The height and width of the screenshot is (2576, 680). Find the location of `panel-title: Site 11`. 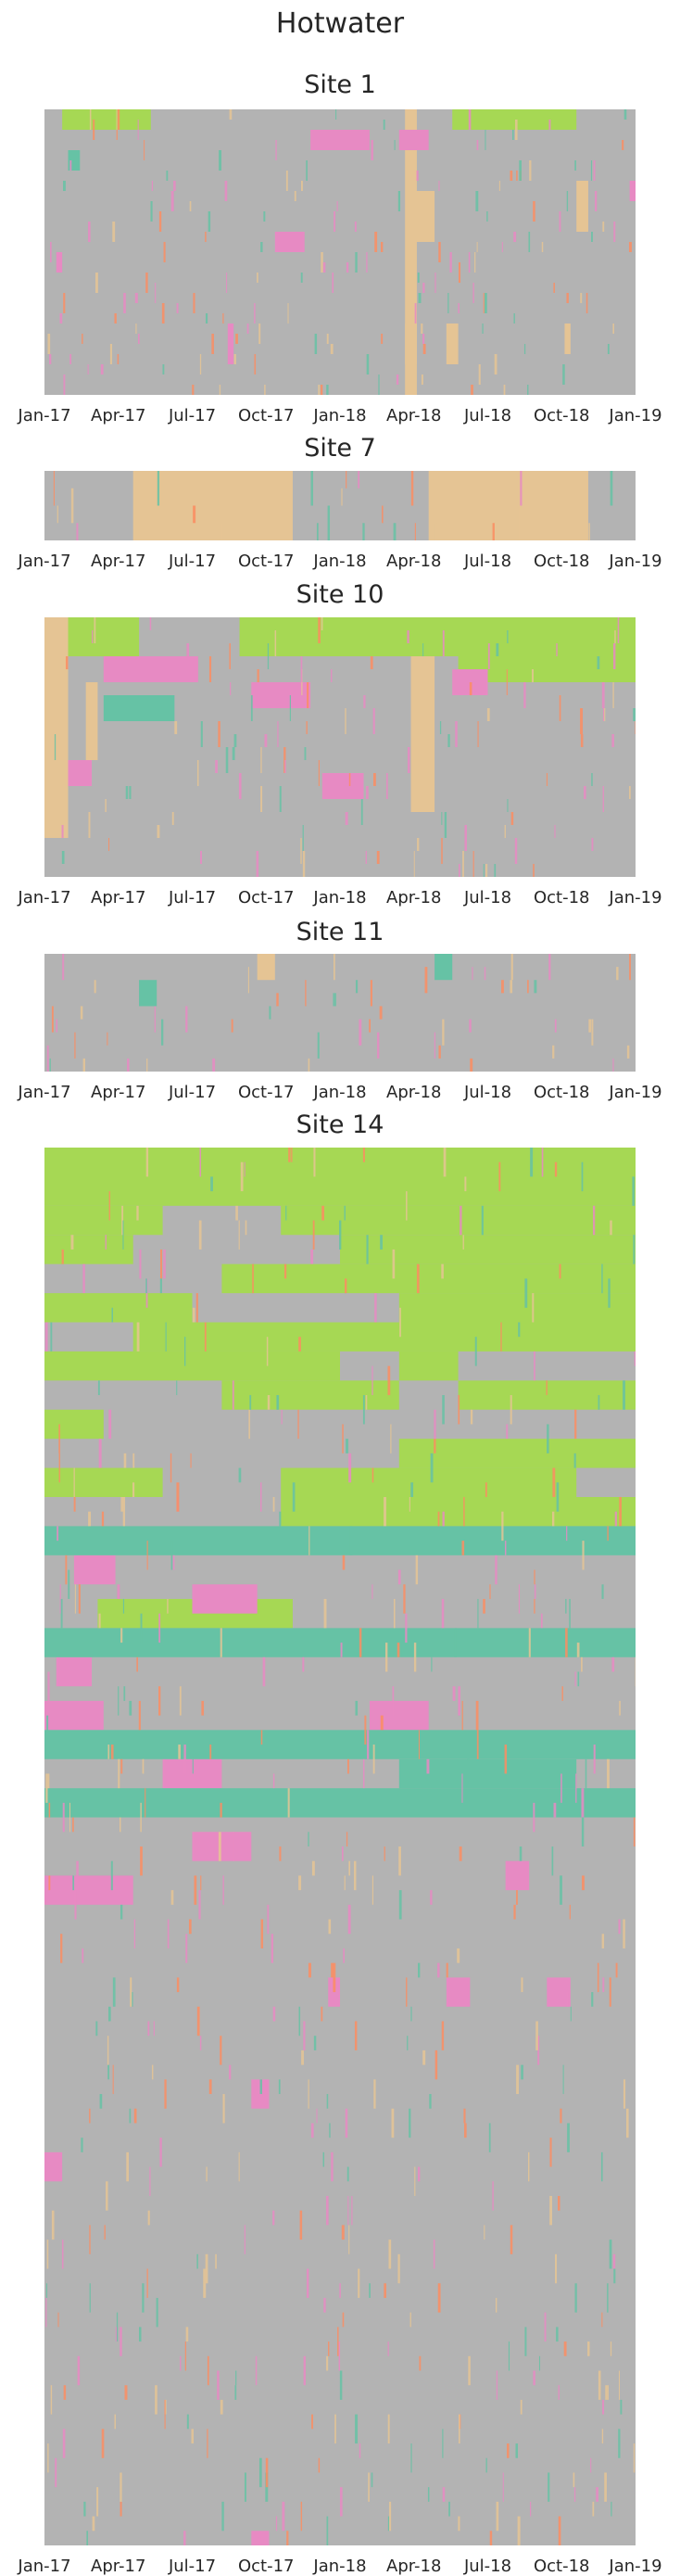

panel-title: Site 11 is located at coordinates (340, 932).